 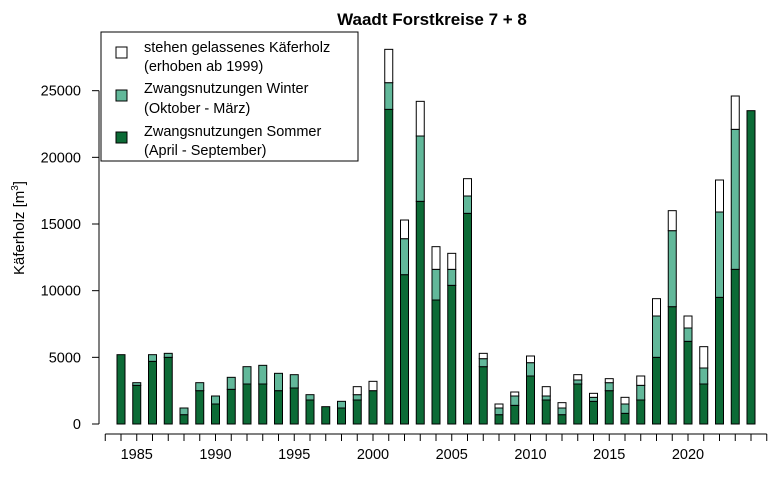 What do you see at coordinates (294, 455) in the screenshot?
I see `x-tick-label-1995: 1995` at bounding box center [294, 455].